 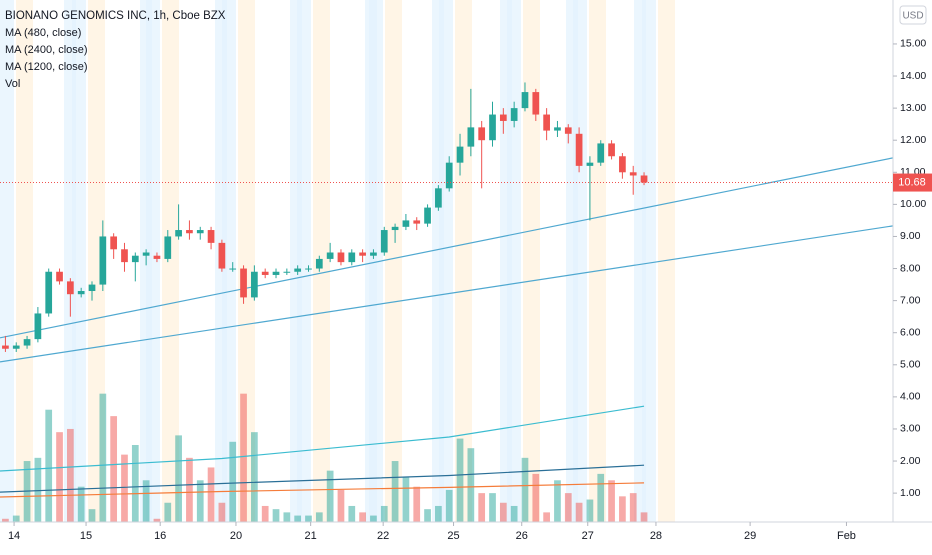 I want to click on y-tick-label: 10.00, so click(x=913, y=204).